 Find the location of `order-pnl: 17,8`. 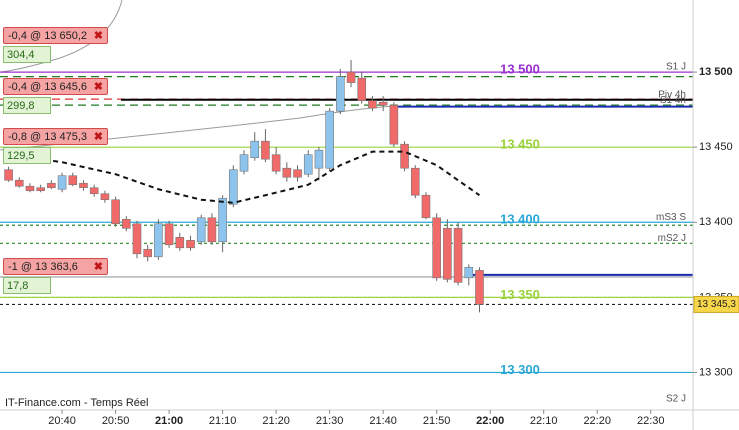

order-pnl: 17,8 is located at coordinates (27, 285).